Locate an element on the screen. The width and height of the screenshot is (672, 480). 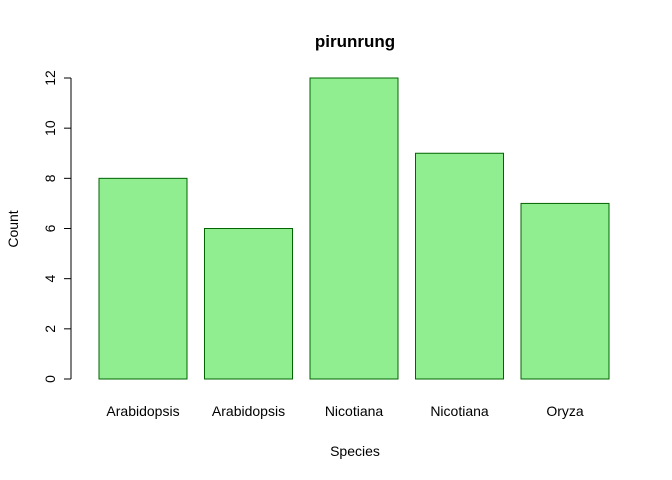
y-axis: 0 2 4 6 8 10 12 is located at coordinates (57, 226).